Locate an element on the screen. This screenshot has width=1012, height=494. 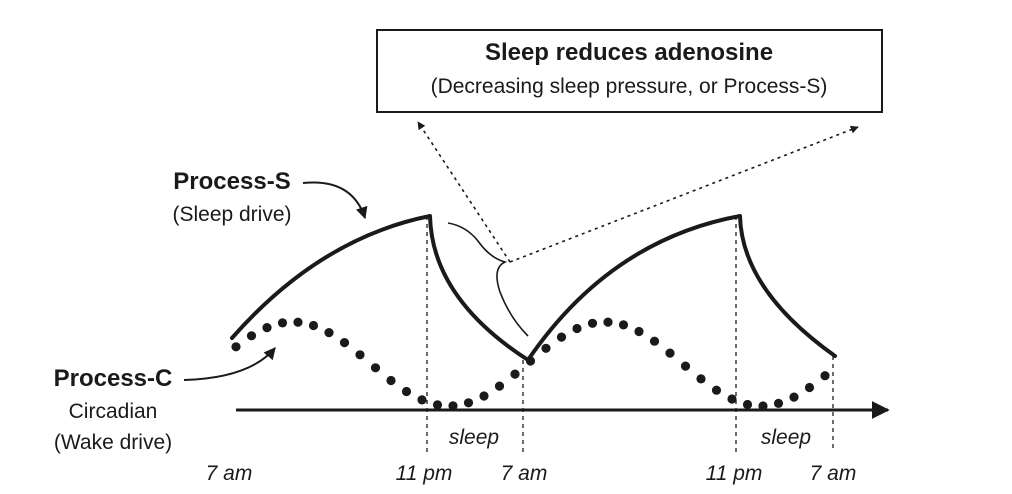
process-c-curve is located at coordinates (530, 364).